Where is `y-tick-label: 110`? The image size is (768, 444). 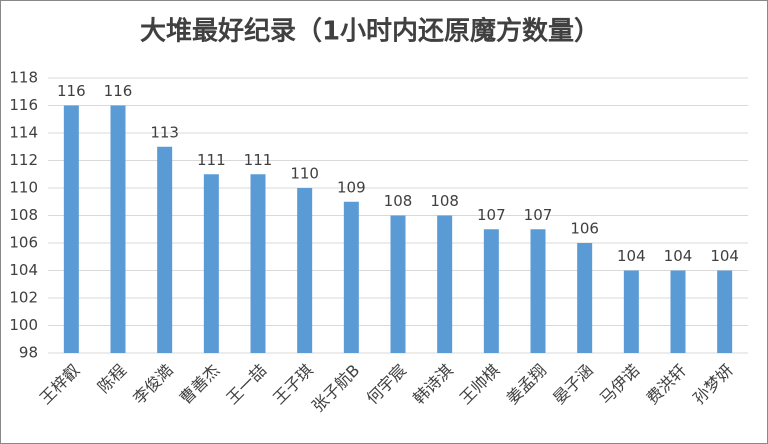
y-tick-label: 110 is located at coordinates (23, 188).